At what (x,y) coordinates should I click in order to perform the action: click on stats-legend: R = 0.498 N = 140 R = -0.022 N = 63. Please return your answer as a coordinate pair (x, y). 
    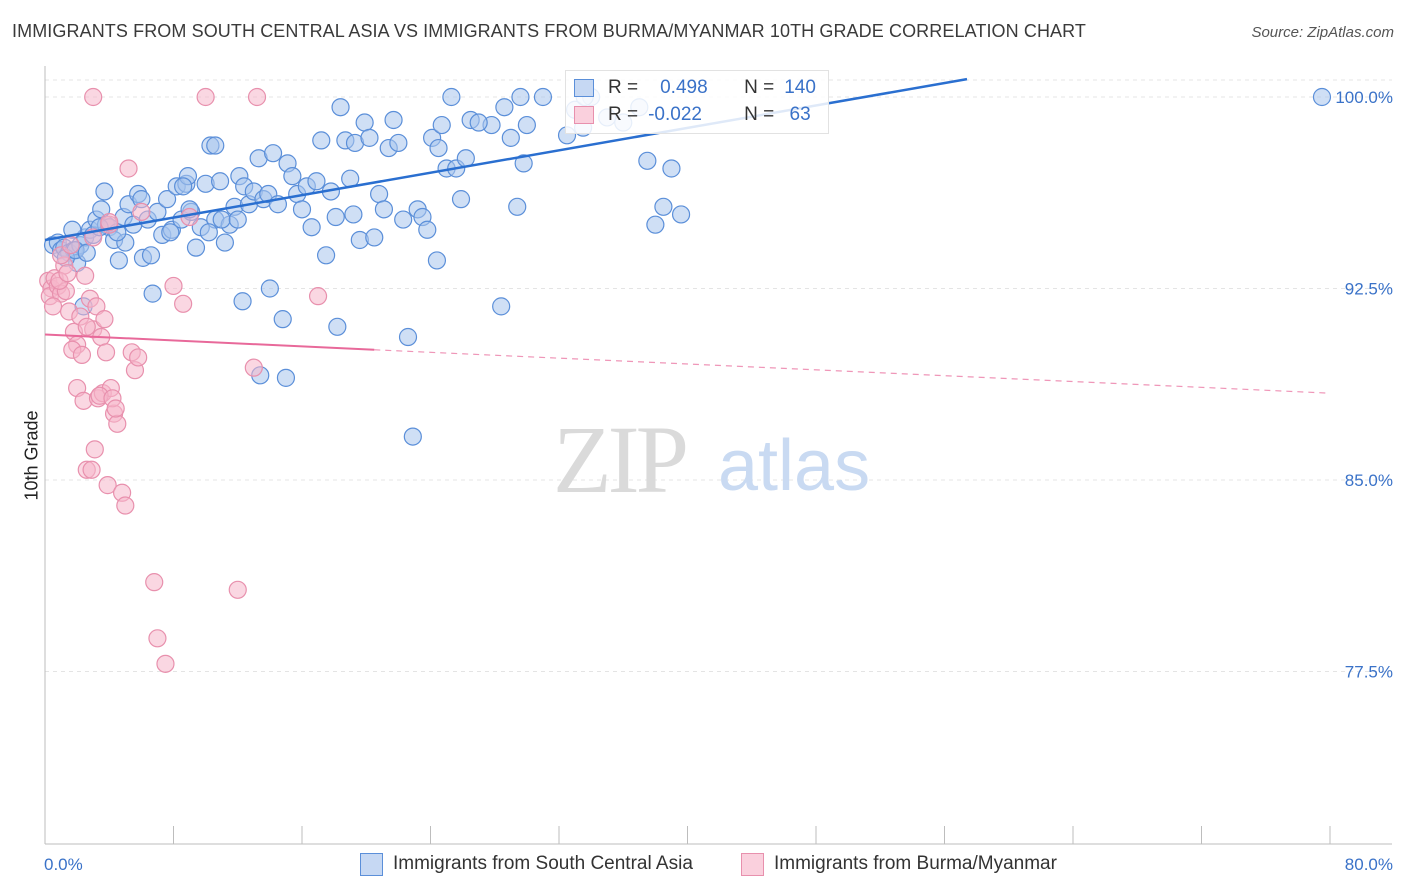
    Looking at the image, I should click on (697, 102).